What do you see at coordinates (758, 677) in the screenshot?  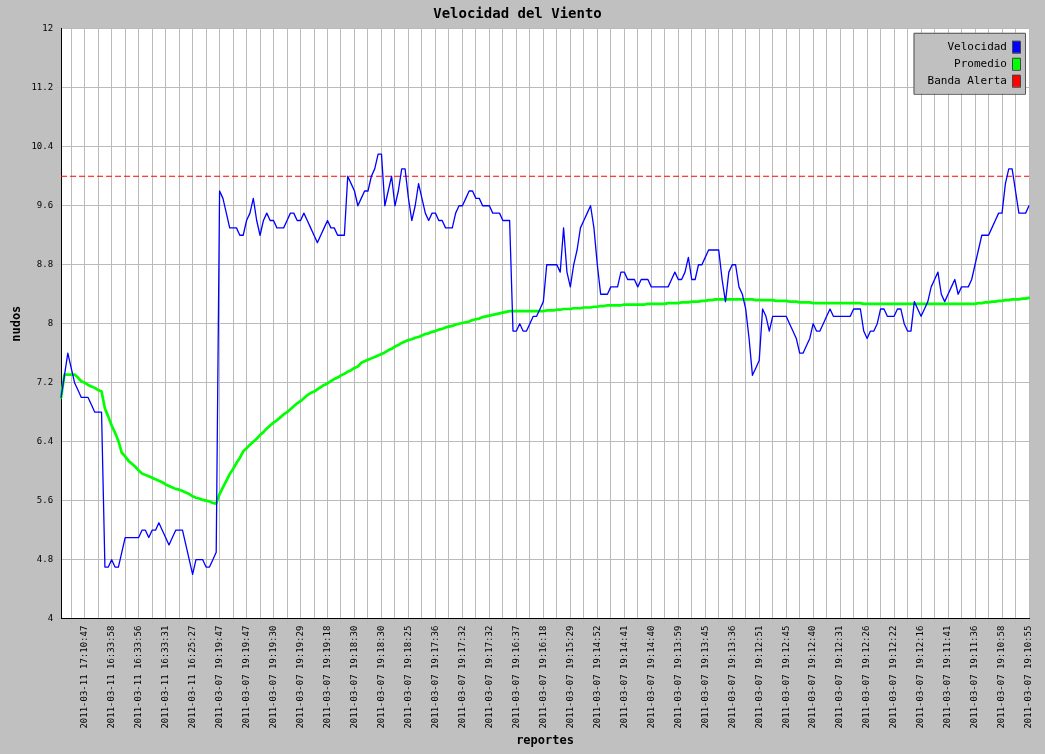 I see `x-tick-label: 2011-03-07 19:12:51` at bounding box center [758, 677].